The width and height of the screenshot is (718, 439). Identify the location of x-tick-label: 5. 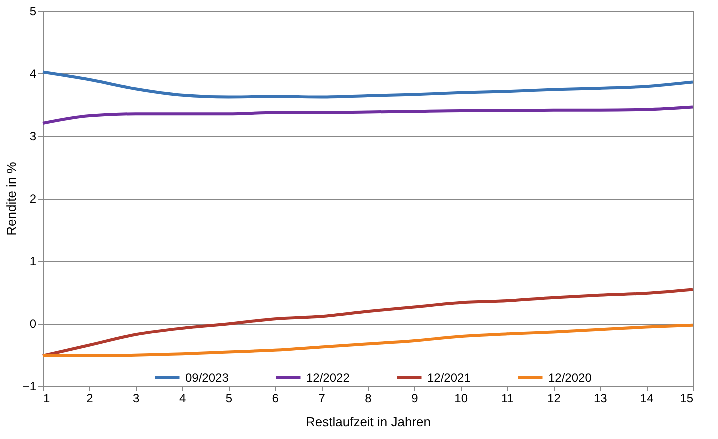
(229, 399).